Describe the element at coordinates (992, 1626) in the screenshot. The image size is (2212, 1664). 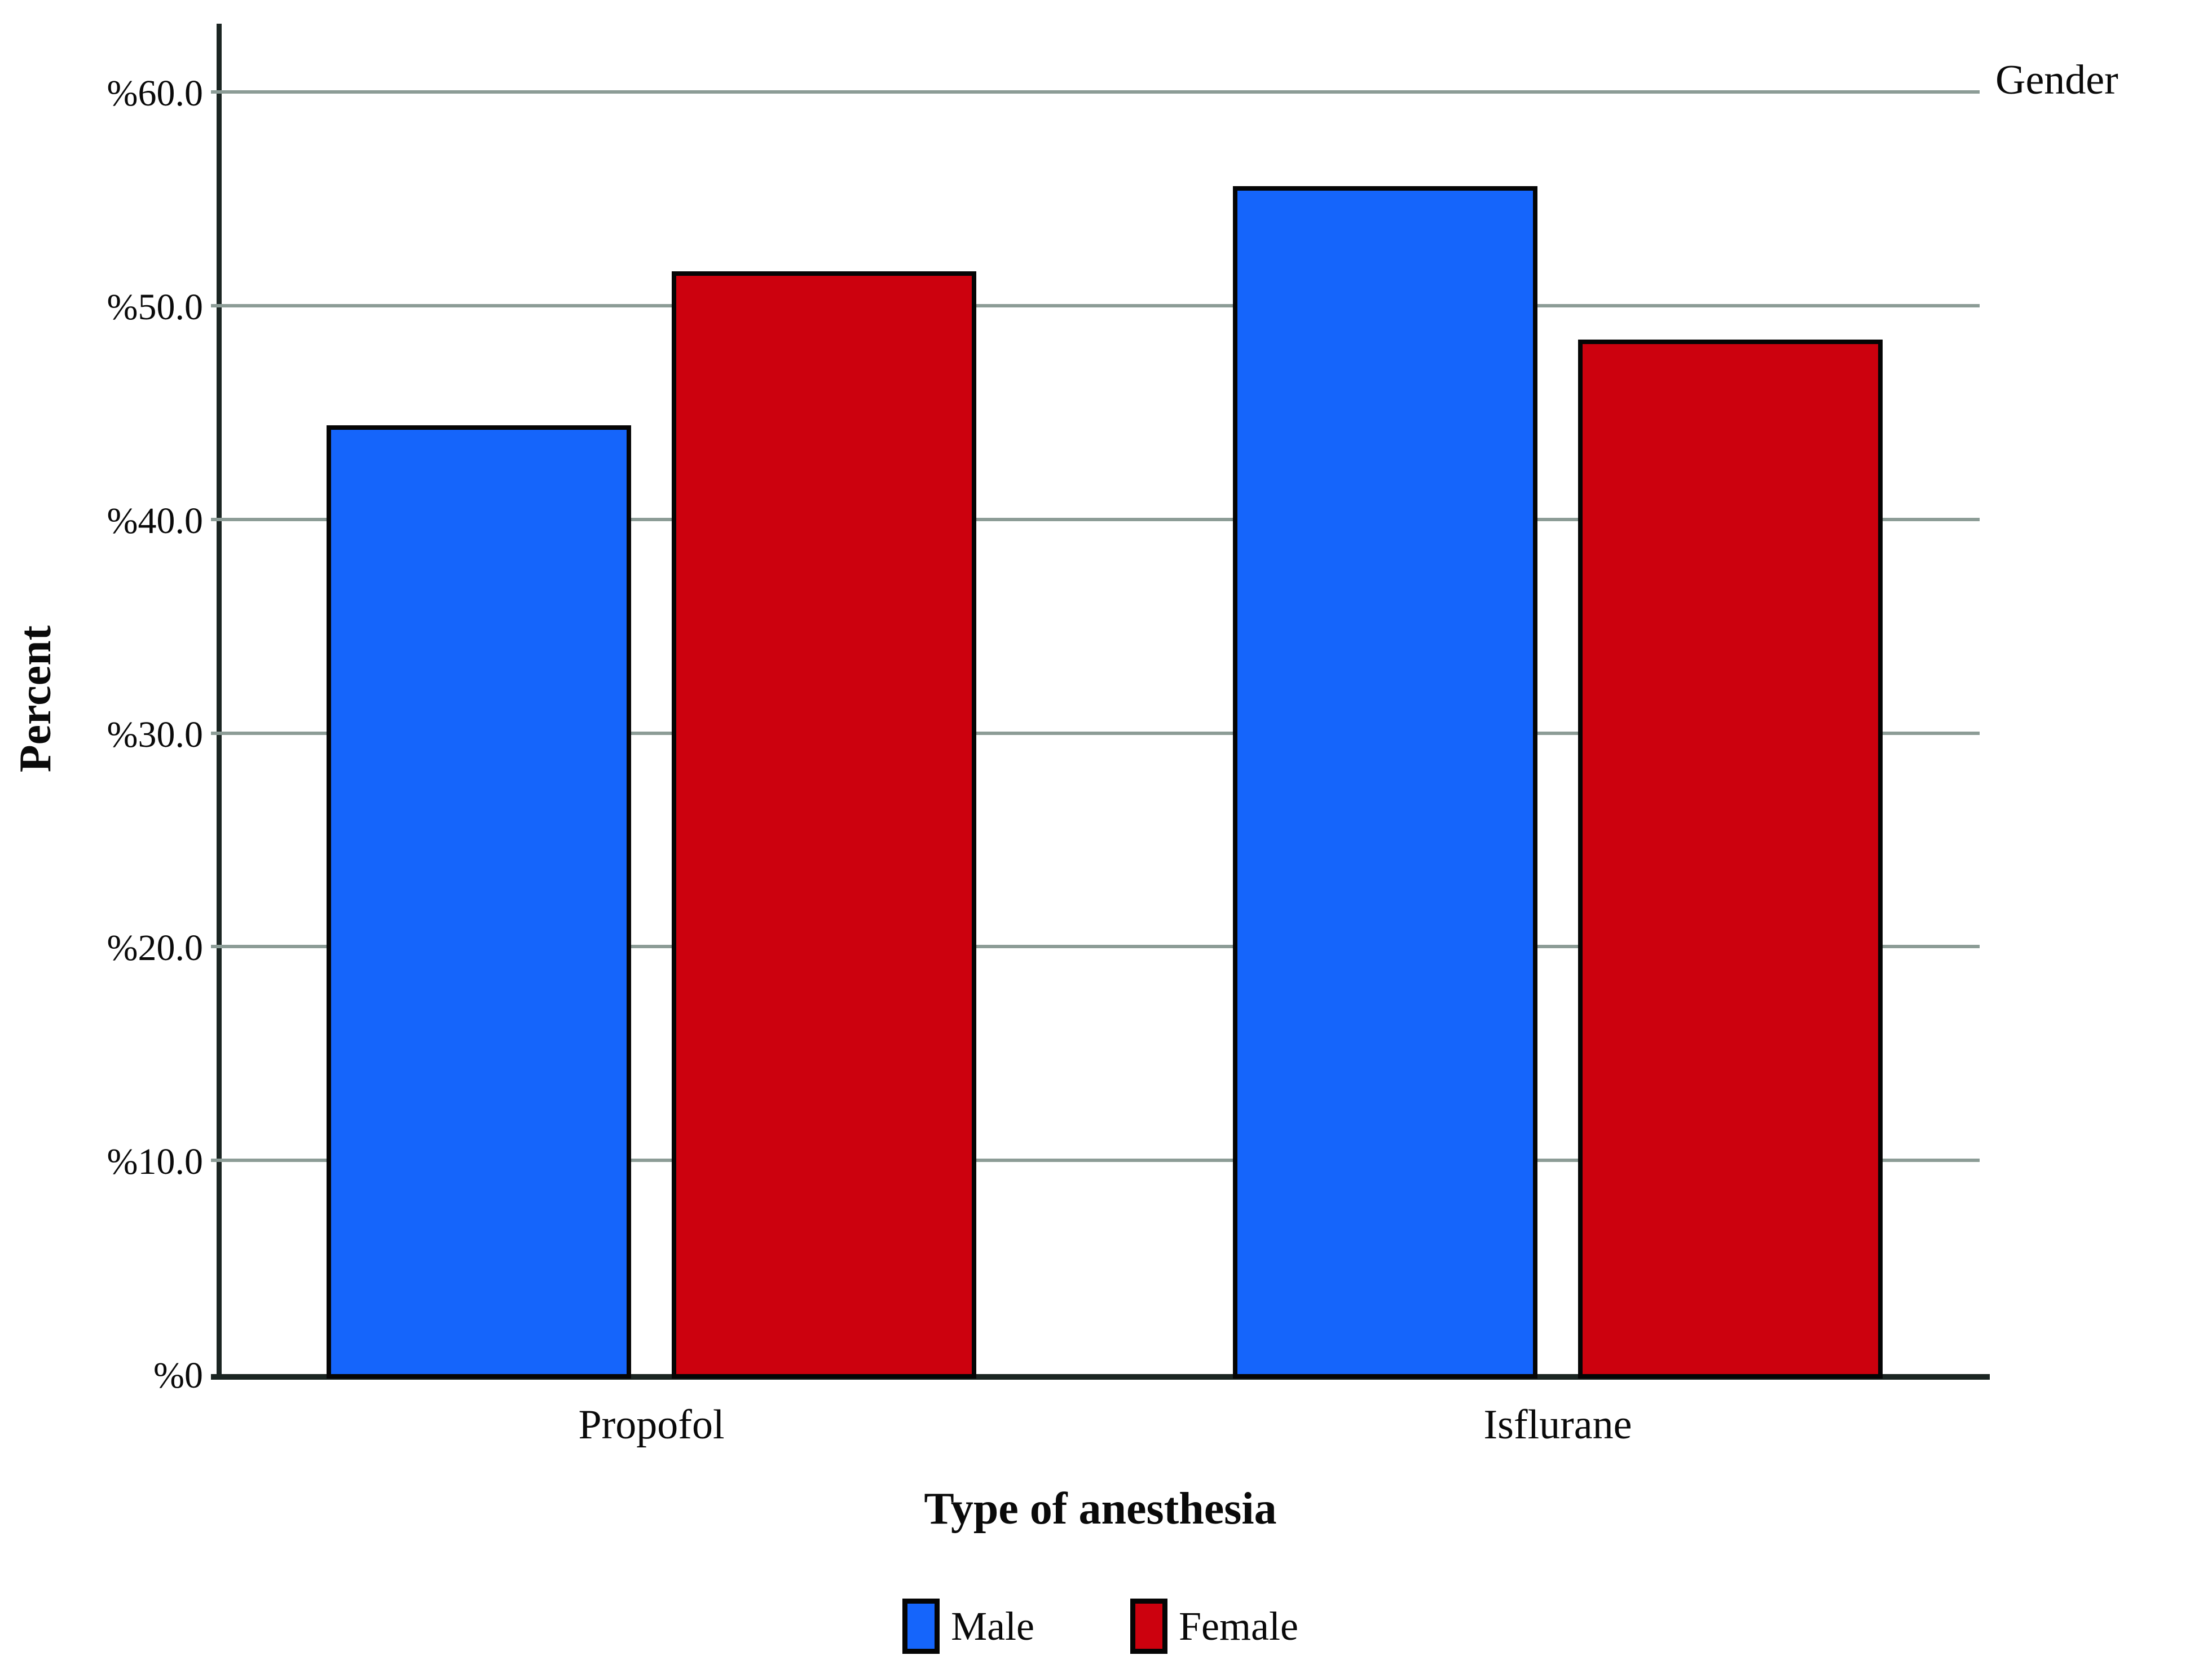
I see `legend-label-male: Male` at that location.